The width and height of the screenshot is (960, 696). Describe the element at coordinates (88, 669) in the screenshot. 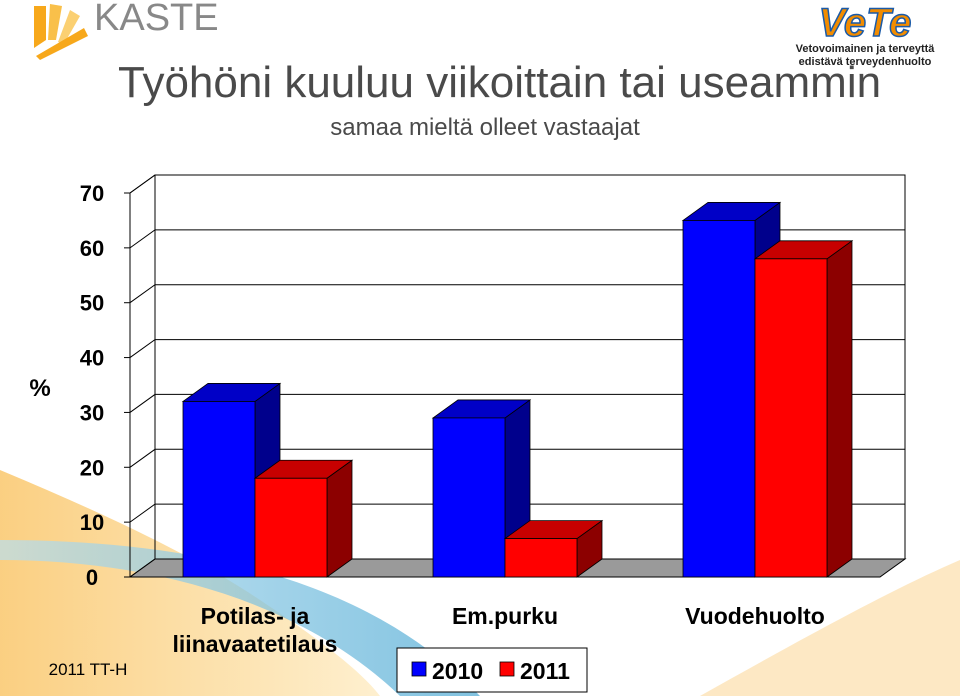

I see `footer: 2011 TT-H` at that location.